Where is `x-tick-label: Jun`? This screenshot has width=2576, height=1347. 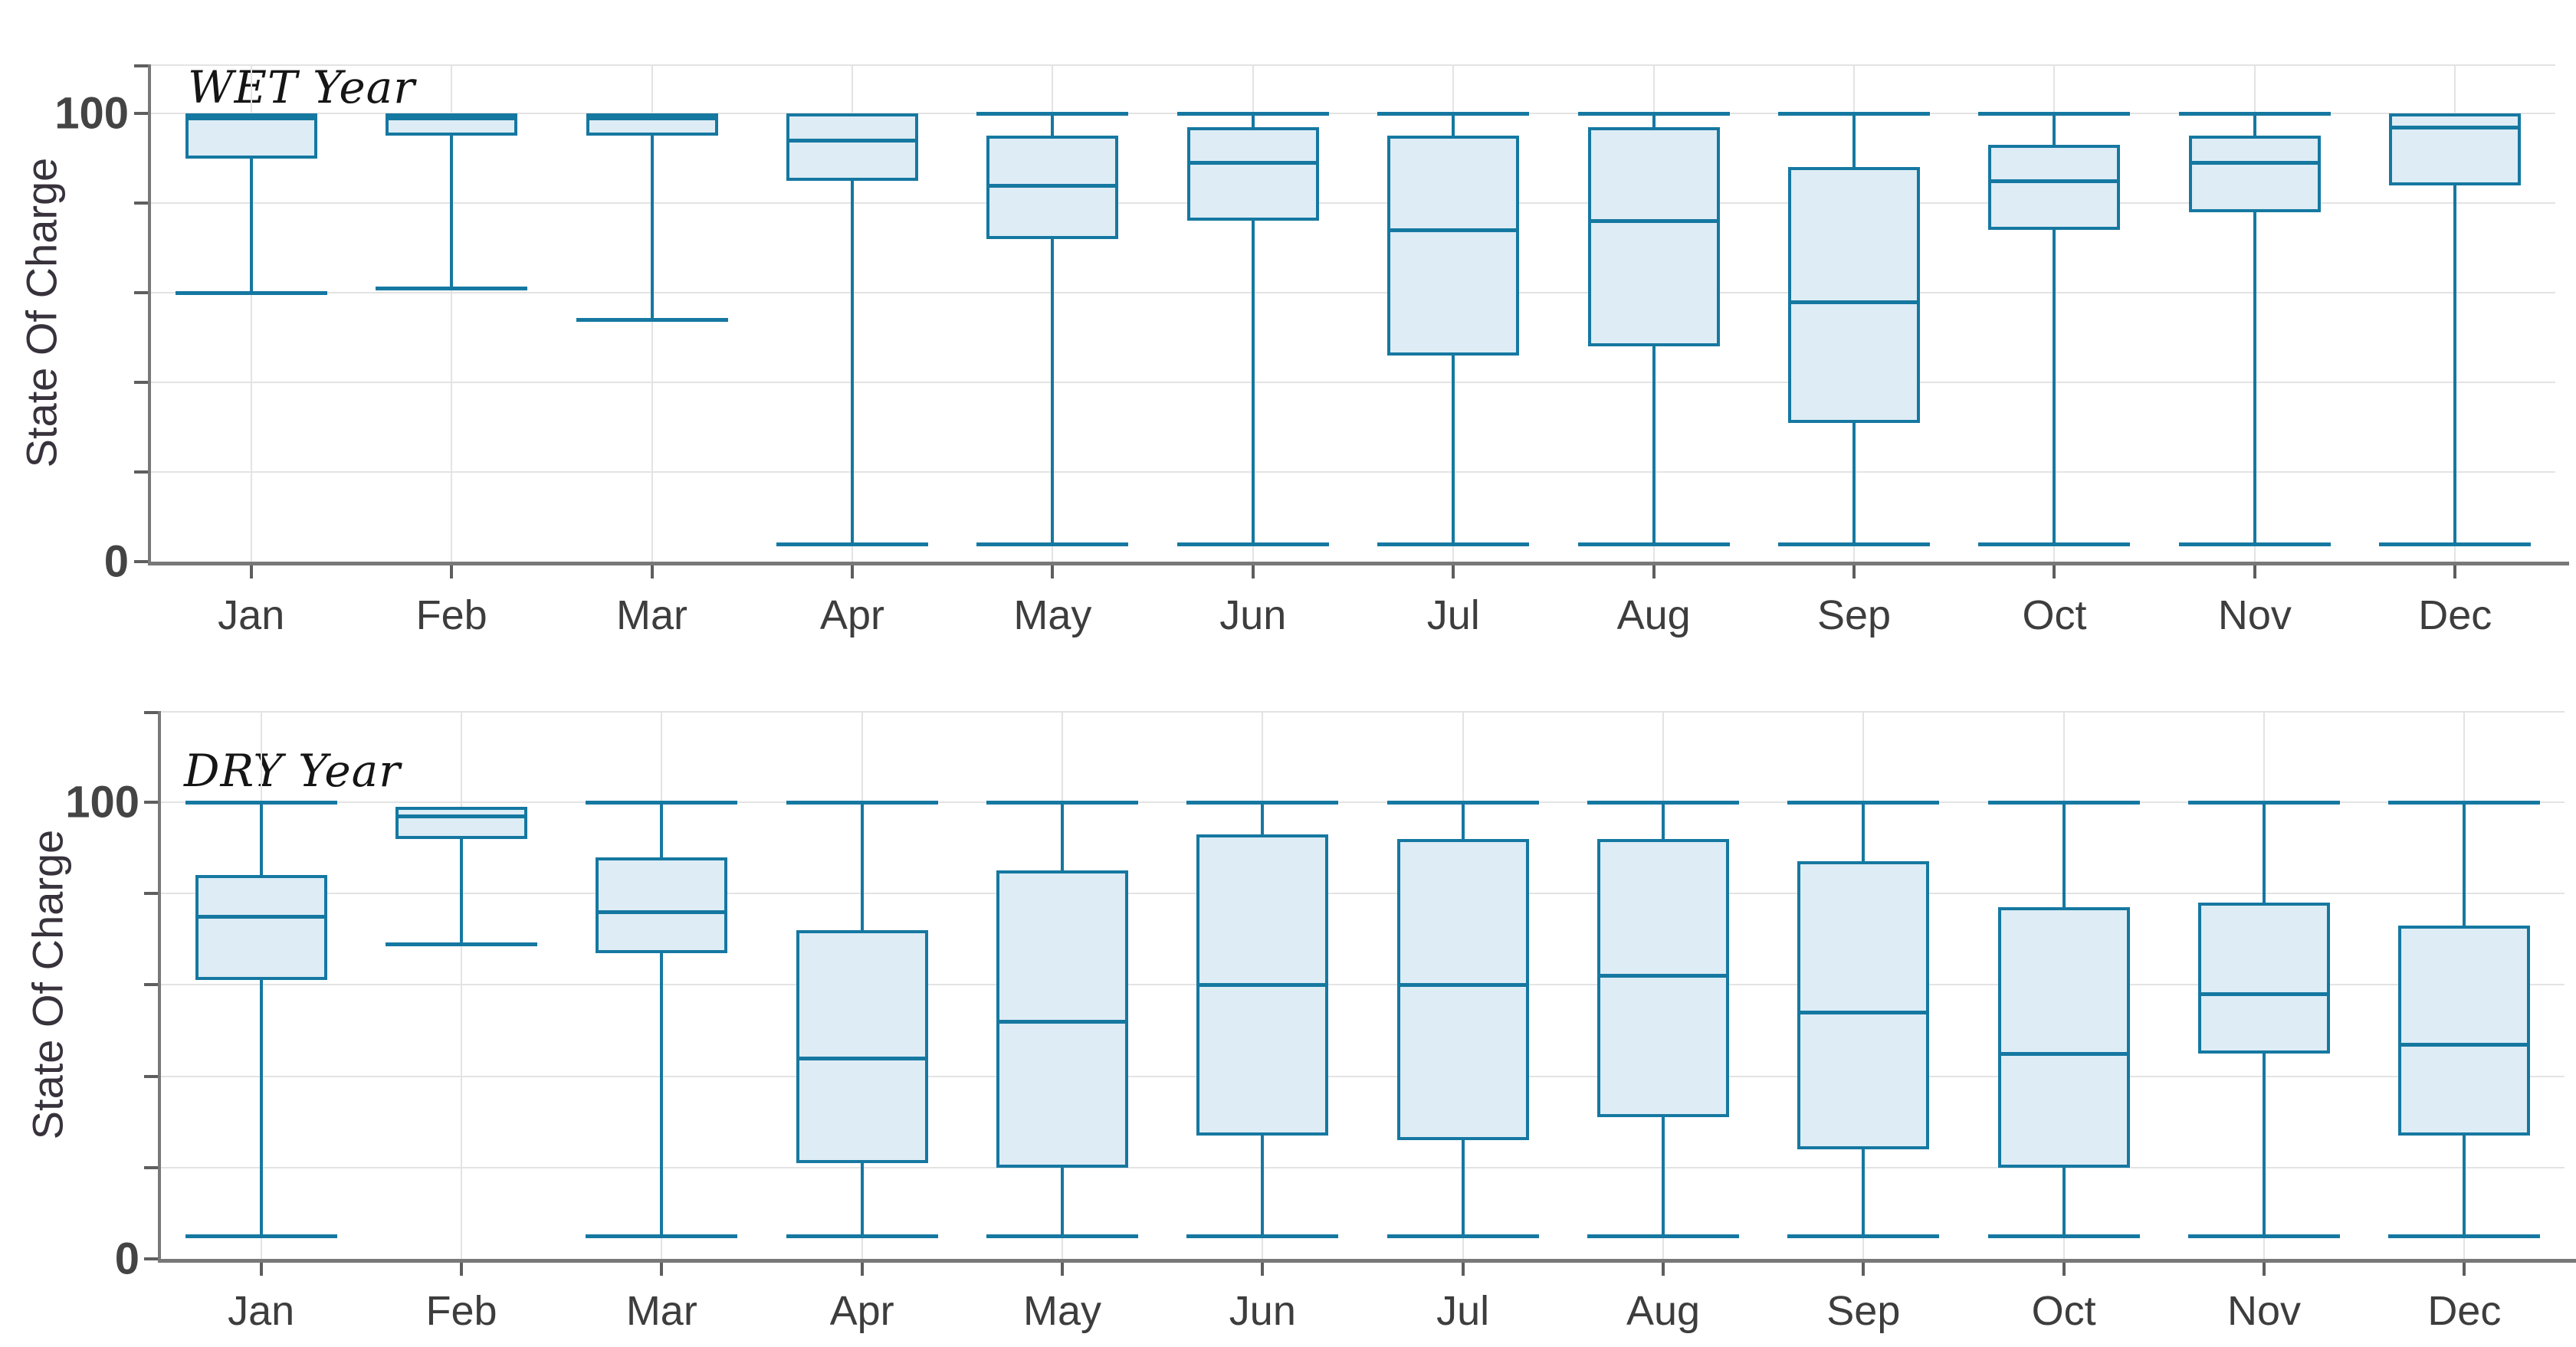 x-tick-label: Jun is located at coordinates (1262, 1311).